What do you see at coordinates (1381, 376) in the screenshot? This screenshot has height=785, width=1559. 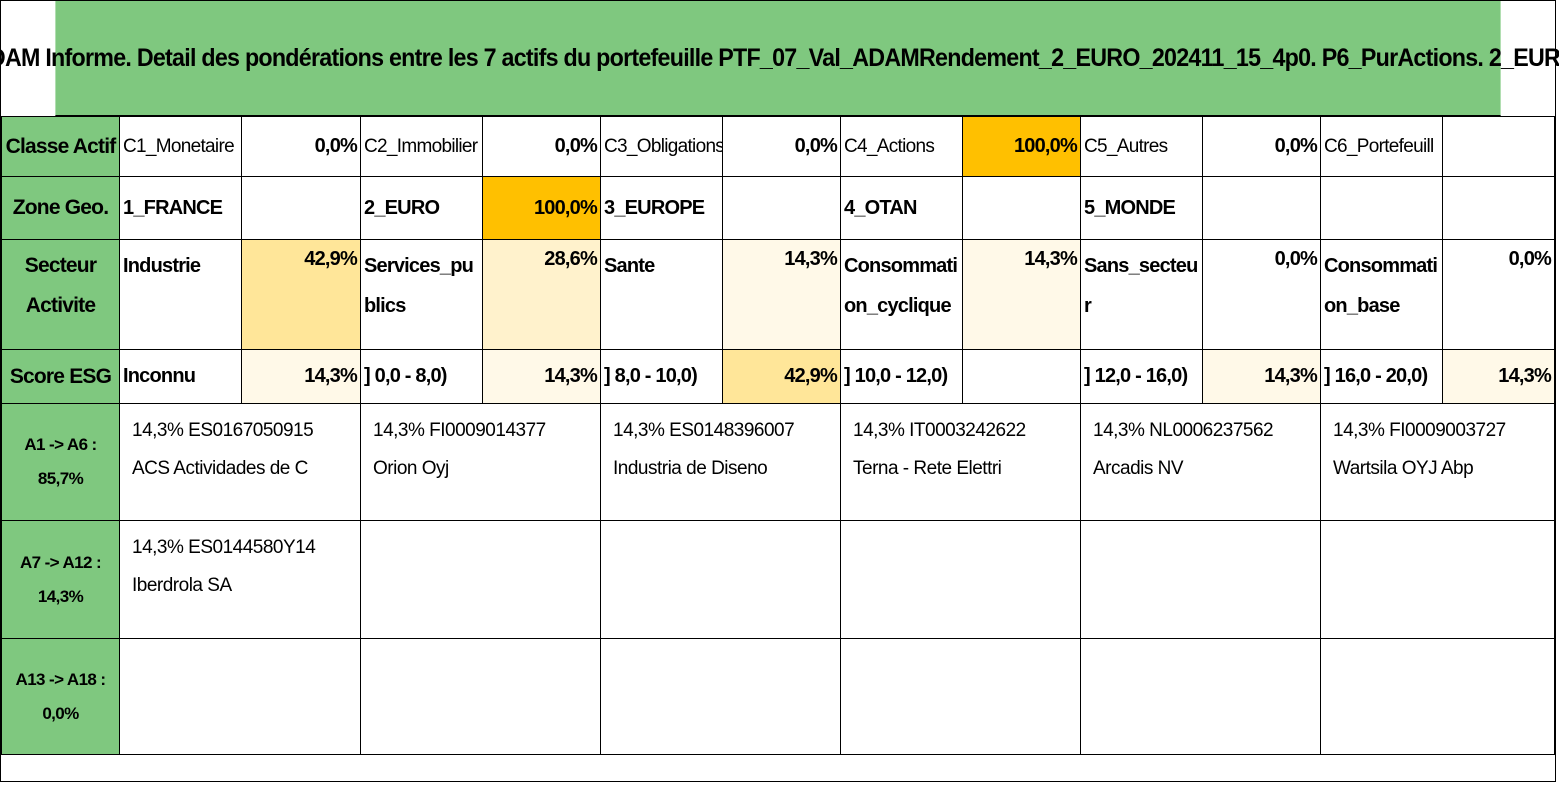 I see `esg-label-6: ] 16,0 - 20,0)` at bounding box center [1381, 376].